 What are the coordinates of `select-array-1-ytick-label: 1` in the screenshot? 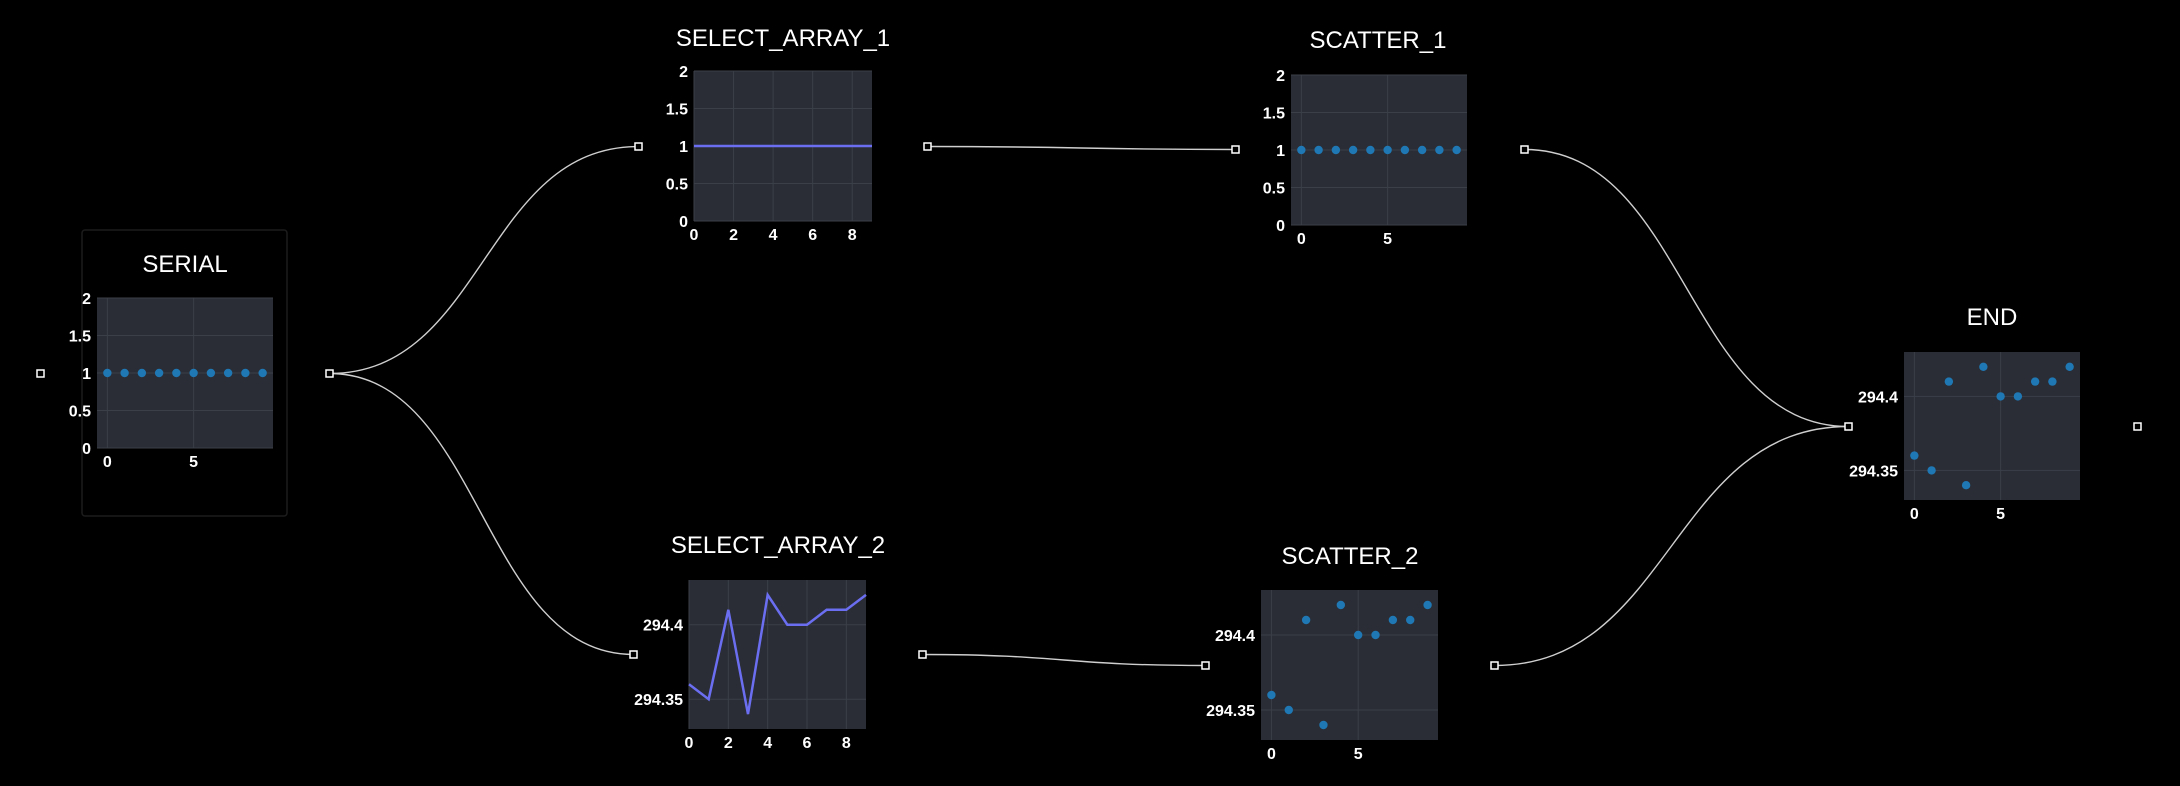 It's located at (683, 147).